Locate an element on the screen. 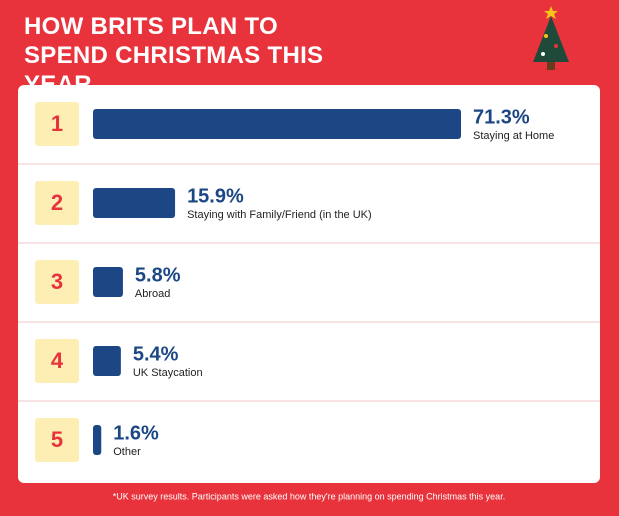 The image size is (619, 516). rank: 5 is located at coordinates (57, 439).